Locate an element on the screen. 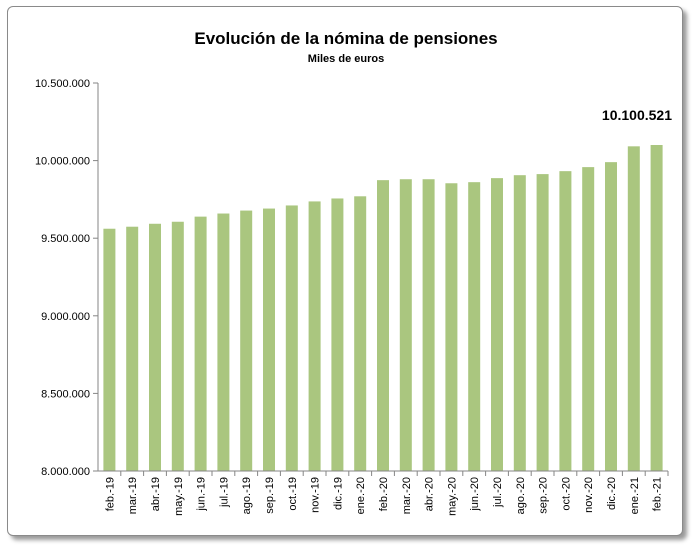 The image size is (698, 549). x-tick-label: jun.-19 is located at coordinates (202, 494).